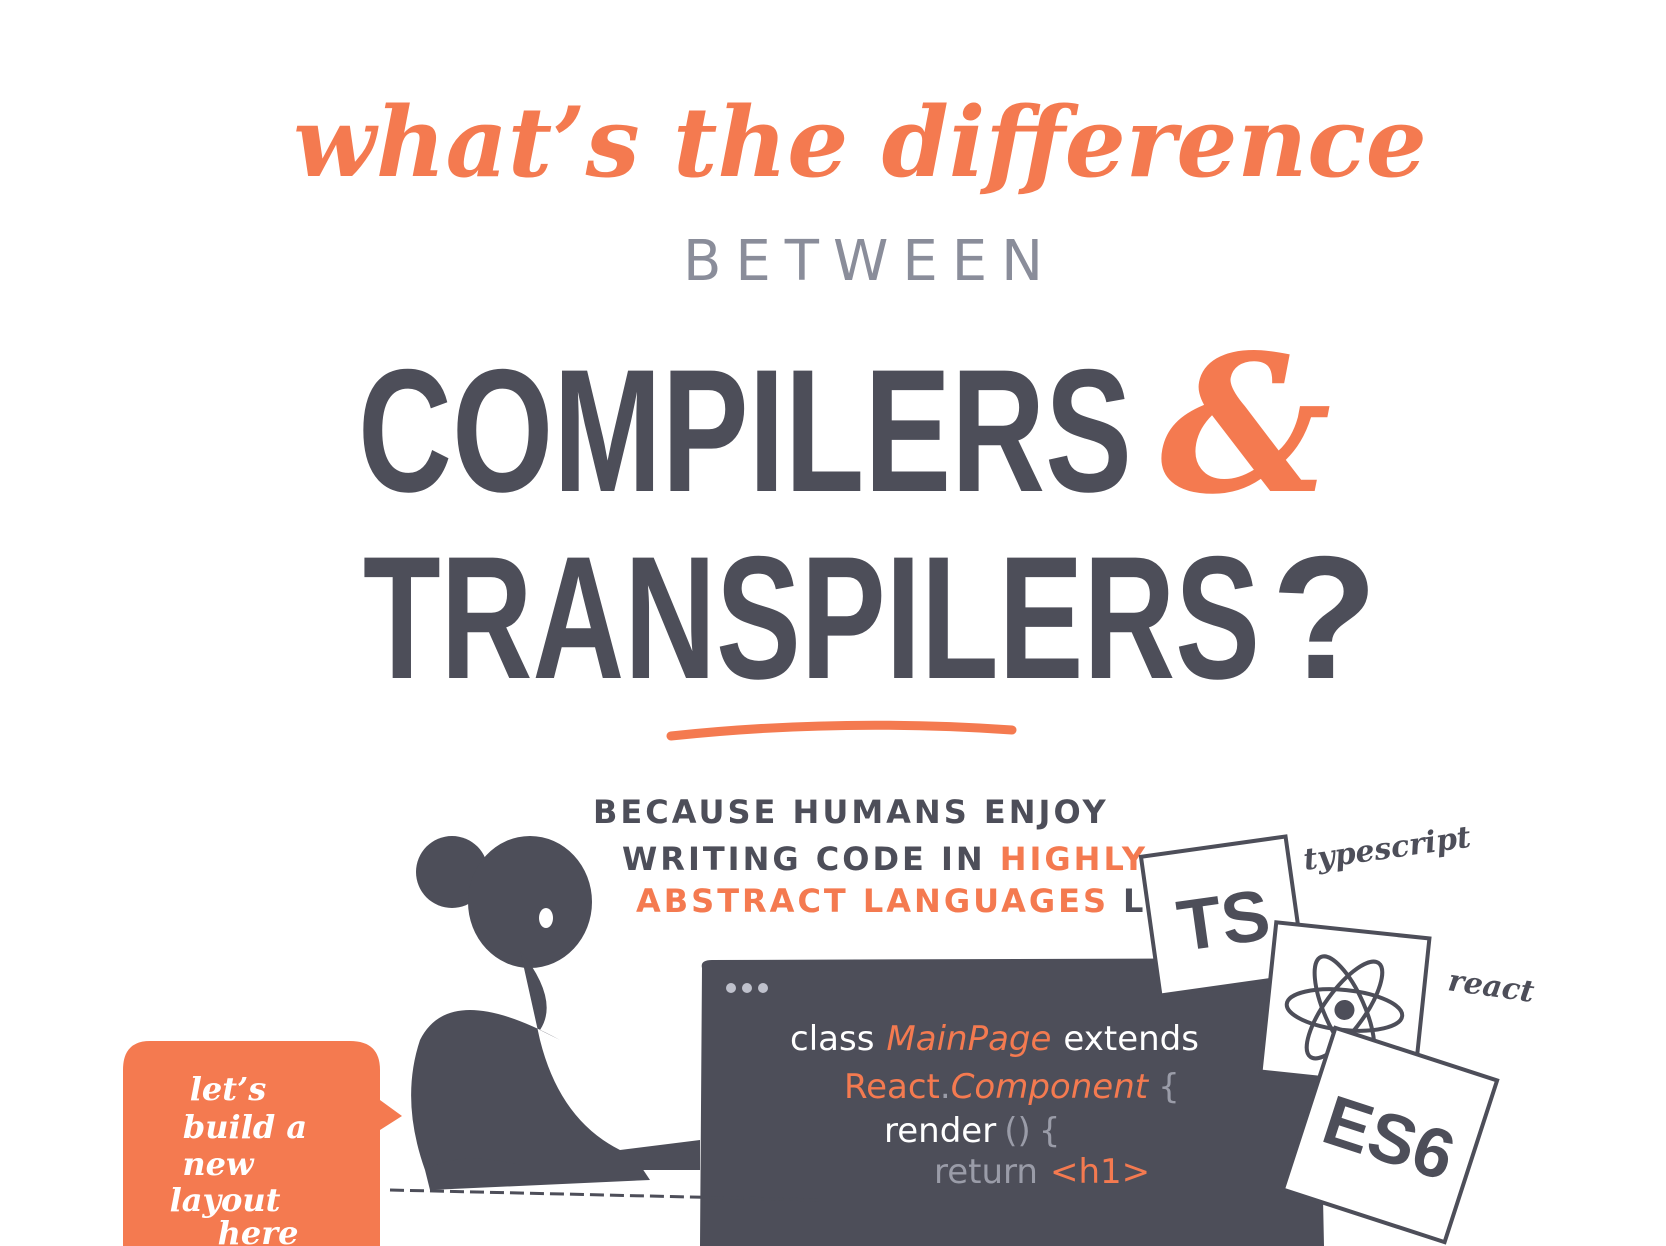 This screenshot has width=1666, height=1246. I want to click on card-label: TS, so click(1224, 921).